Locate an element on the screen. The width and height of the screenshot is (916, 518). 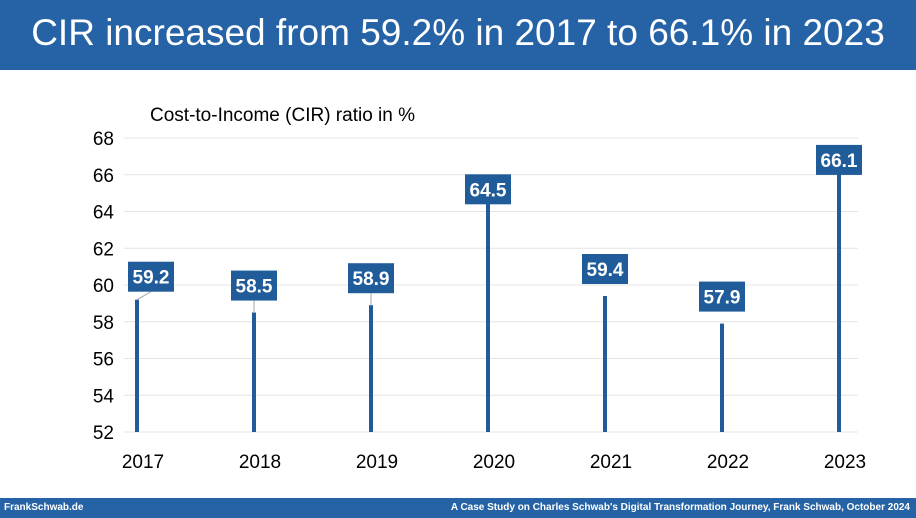
bar-2022 is located at coordinates (722, 377).